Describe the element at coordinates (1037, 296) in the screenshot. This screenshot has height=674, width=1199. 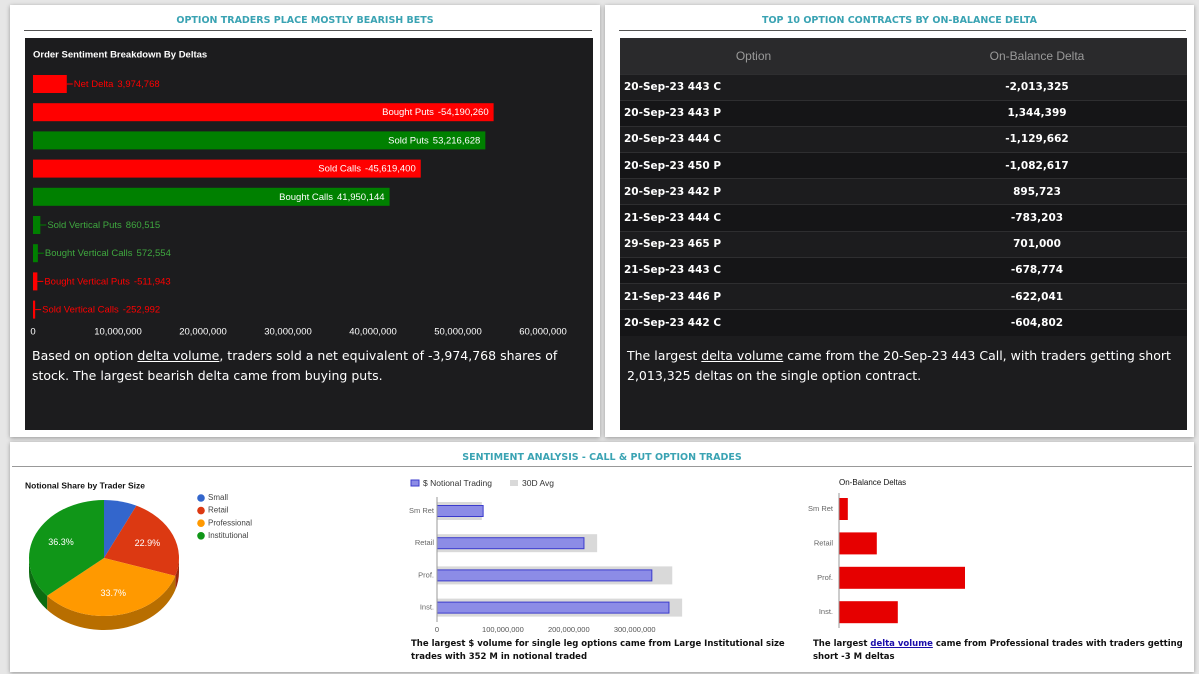
I see `table-cell: -622,041` at that location.